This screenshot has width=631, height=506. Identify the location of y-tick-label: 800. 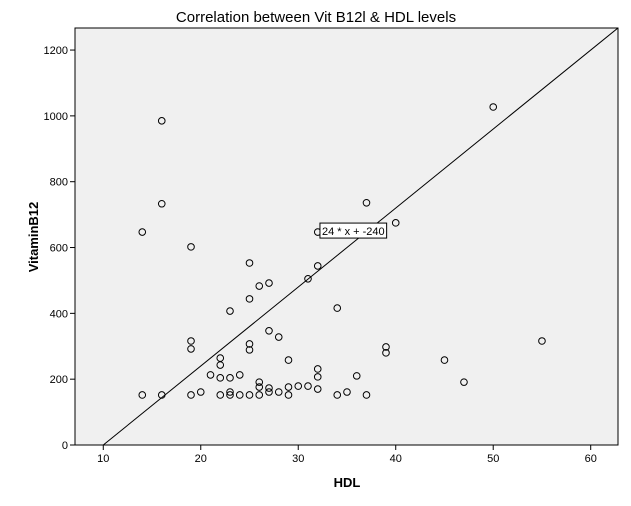
(59, 183).